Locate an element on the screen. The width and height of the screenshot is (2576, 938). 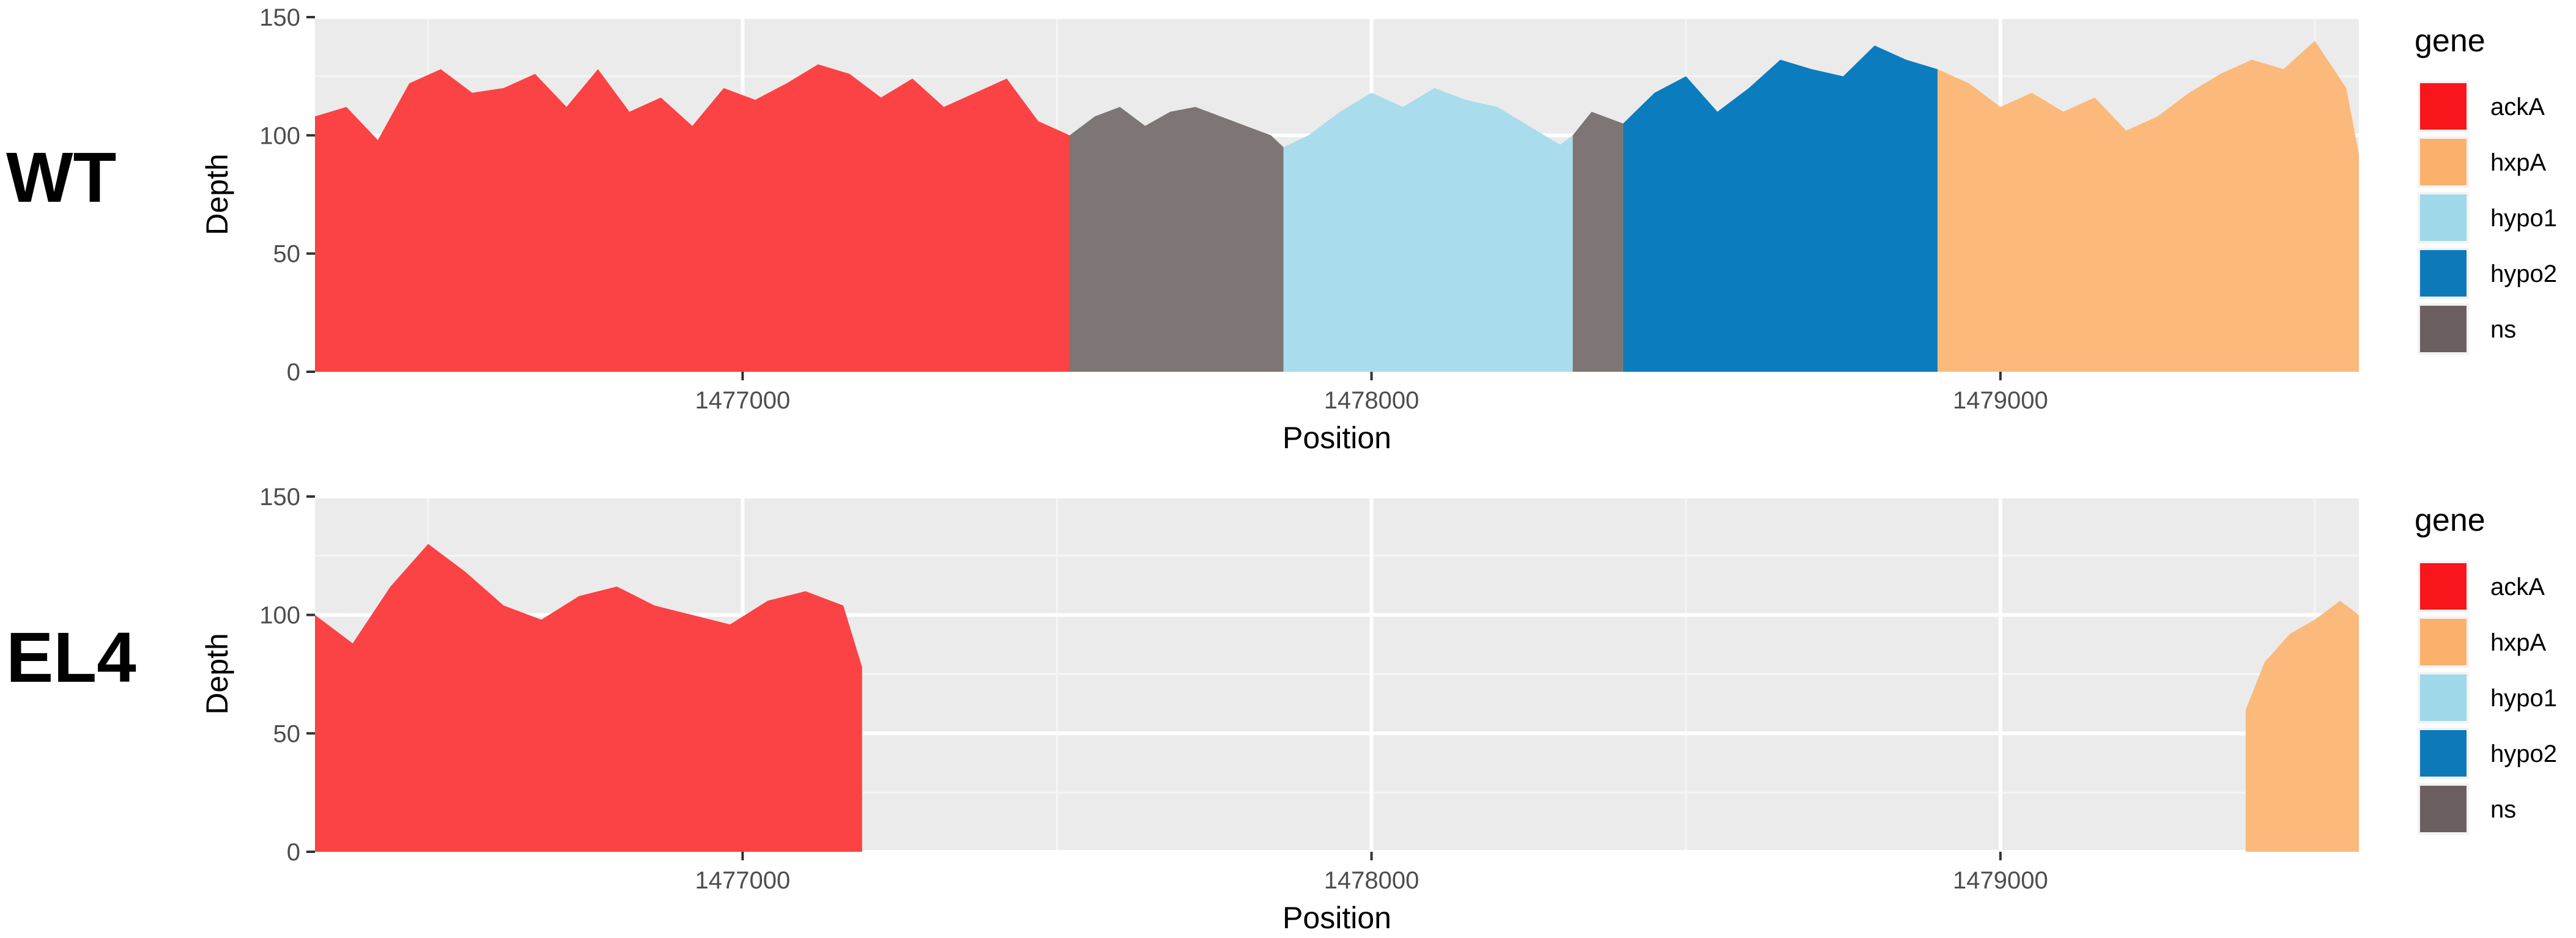
area-hypo1 is located at coordinates (1428, 230).